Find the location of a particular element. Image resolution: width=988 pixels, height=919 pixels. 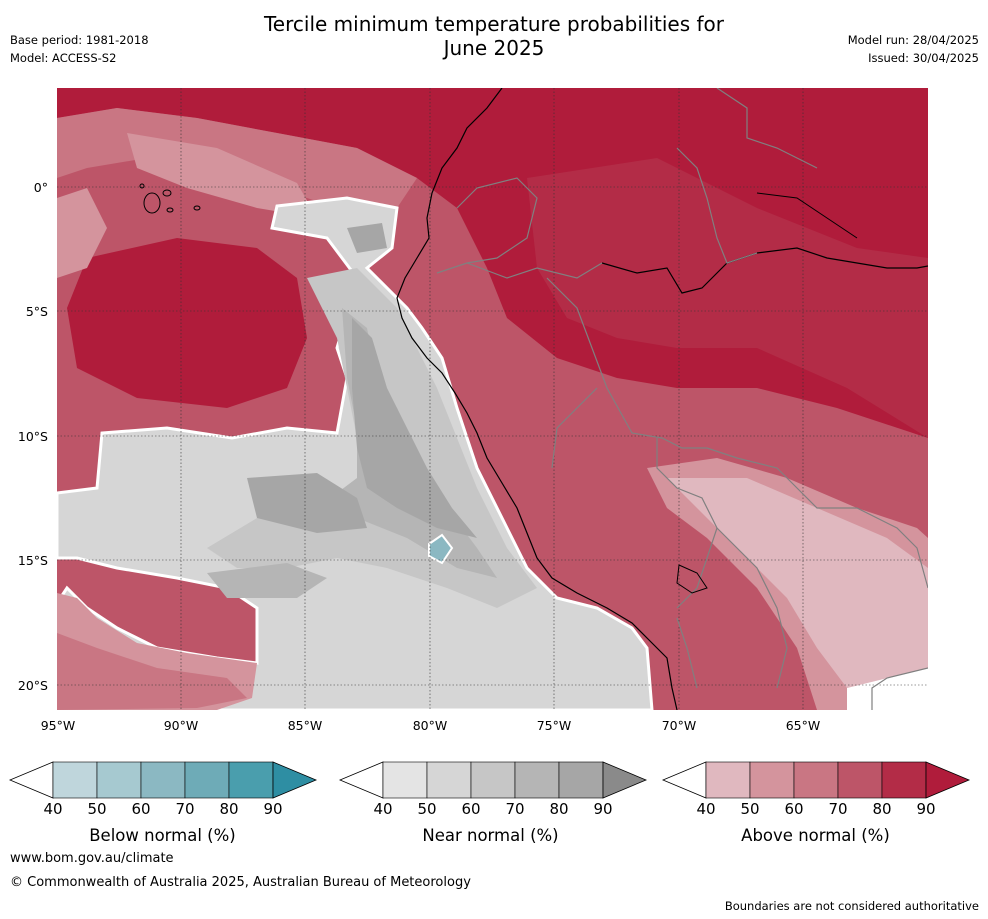

near-90-region-south is located at coordinates (307, 503).